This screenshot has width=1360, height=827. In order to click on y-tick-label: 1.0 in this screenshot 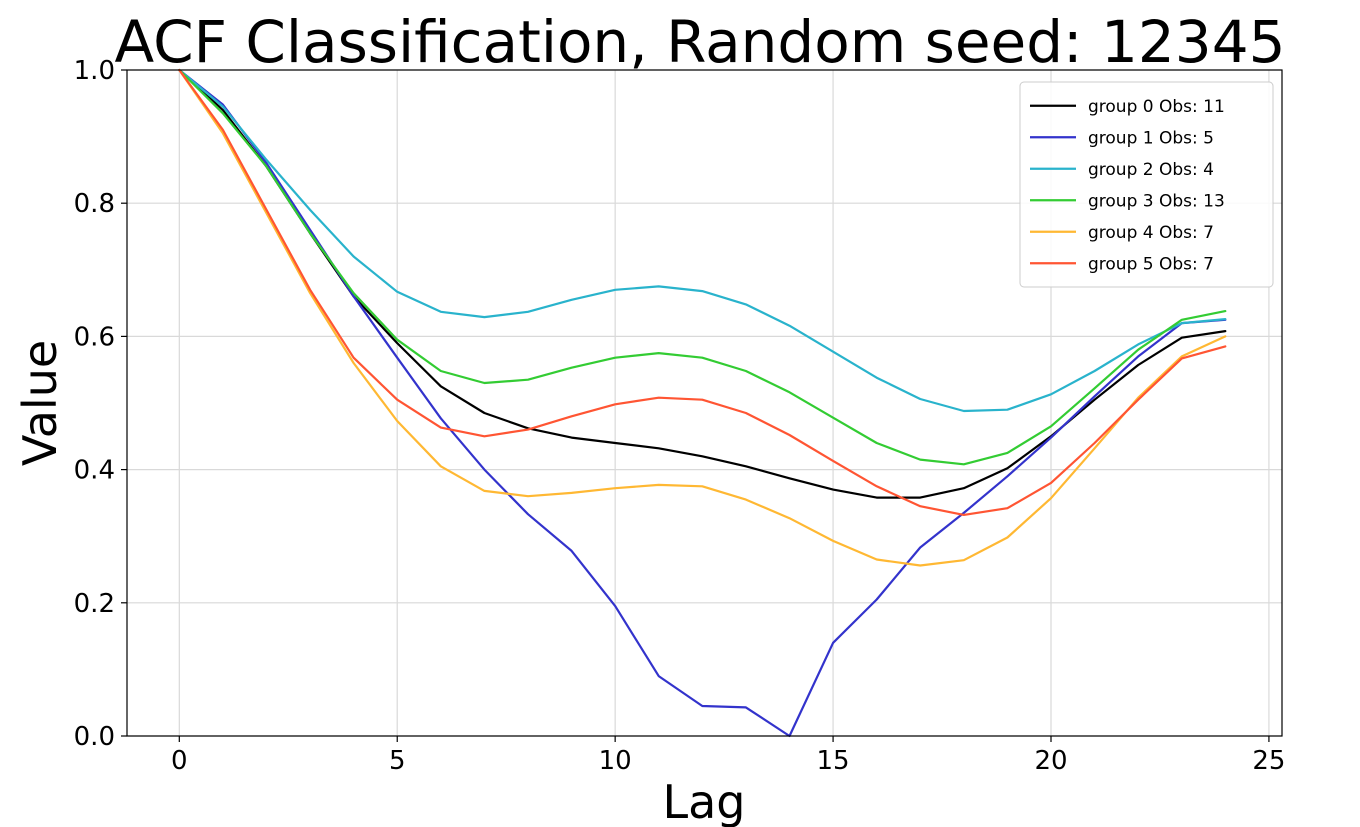, I will do `click(94, 71)`.